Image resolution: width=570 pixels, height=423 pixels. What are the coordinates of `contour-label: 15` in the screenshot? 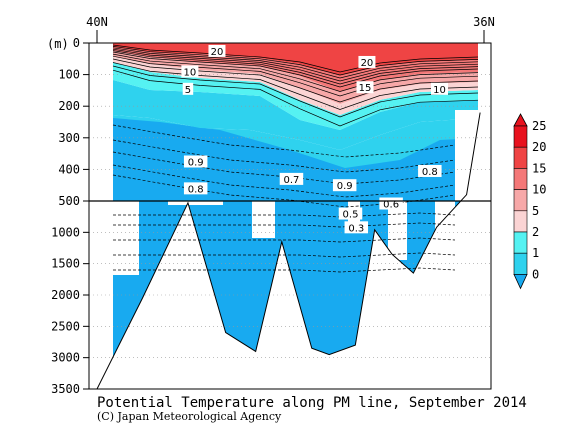 It's located at (365, 88).